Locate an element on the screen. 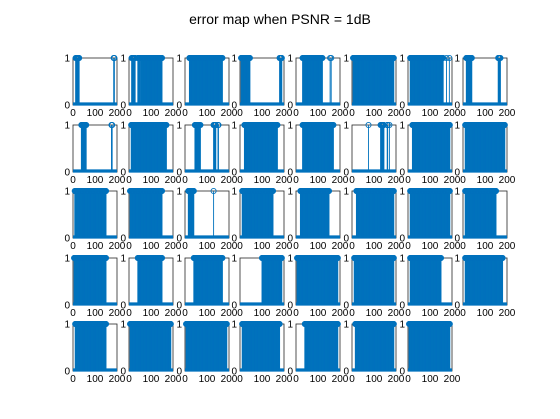 This screenshot has width=560, height=419. subplot-20: 010 100 200 is located at coordinates (261, 220).